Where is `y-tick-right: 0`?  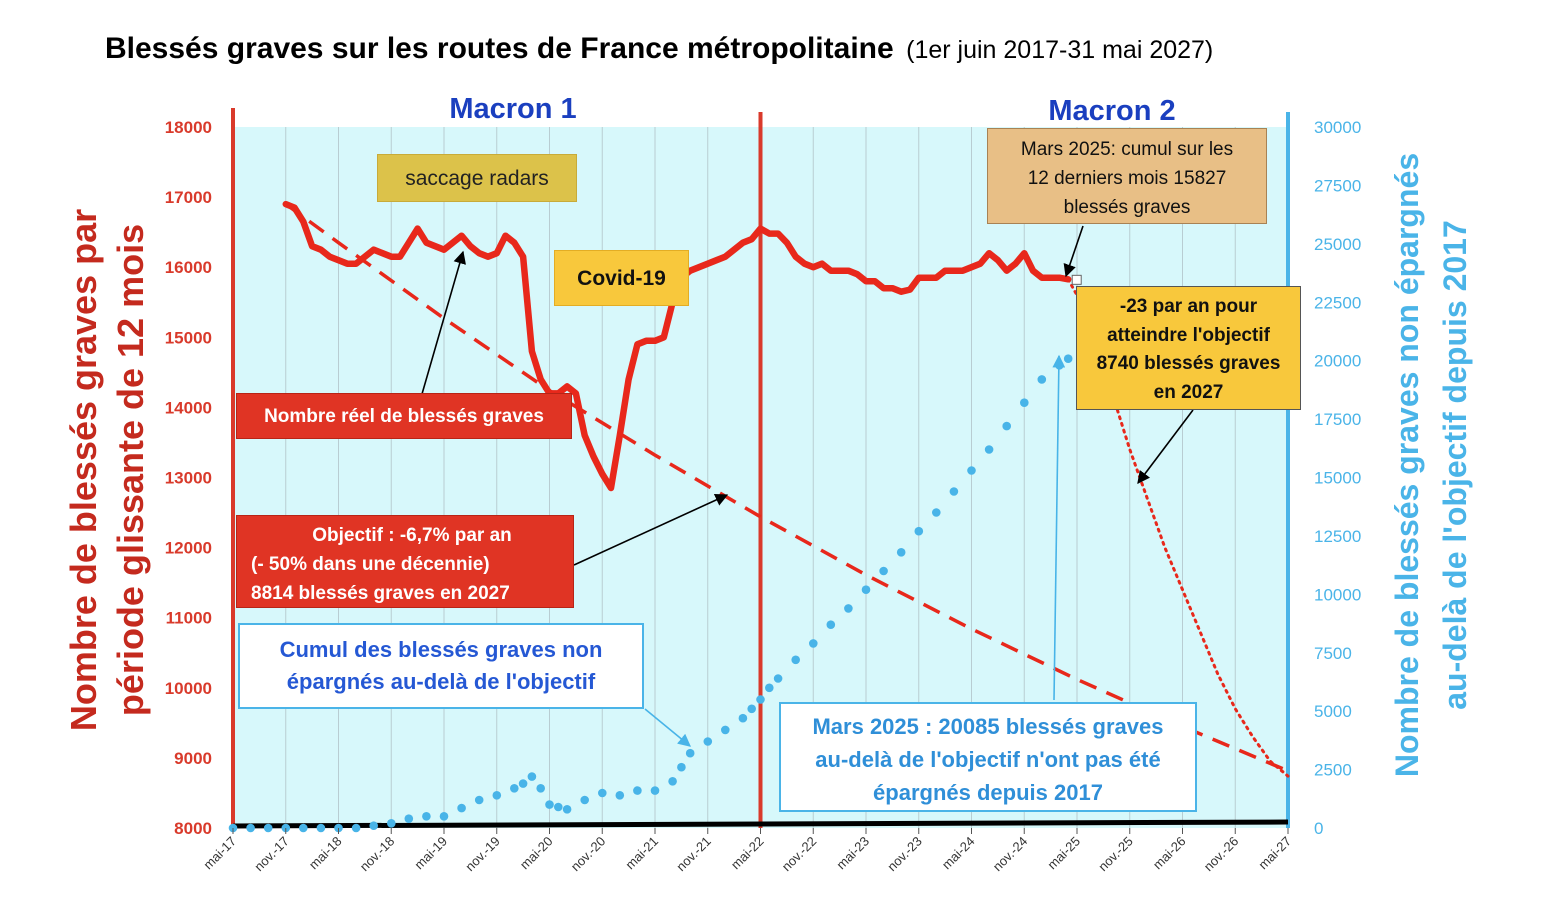
y-tick-right: 0 is located at coordinates (1318, 828).